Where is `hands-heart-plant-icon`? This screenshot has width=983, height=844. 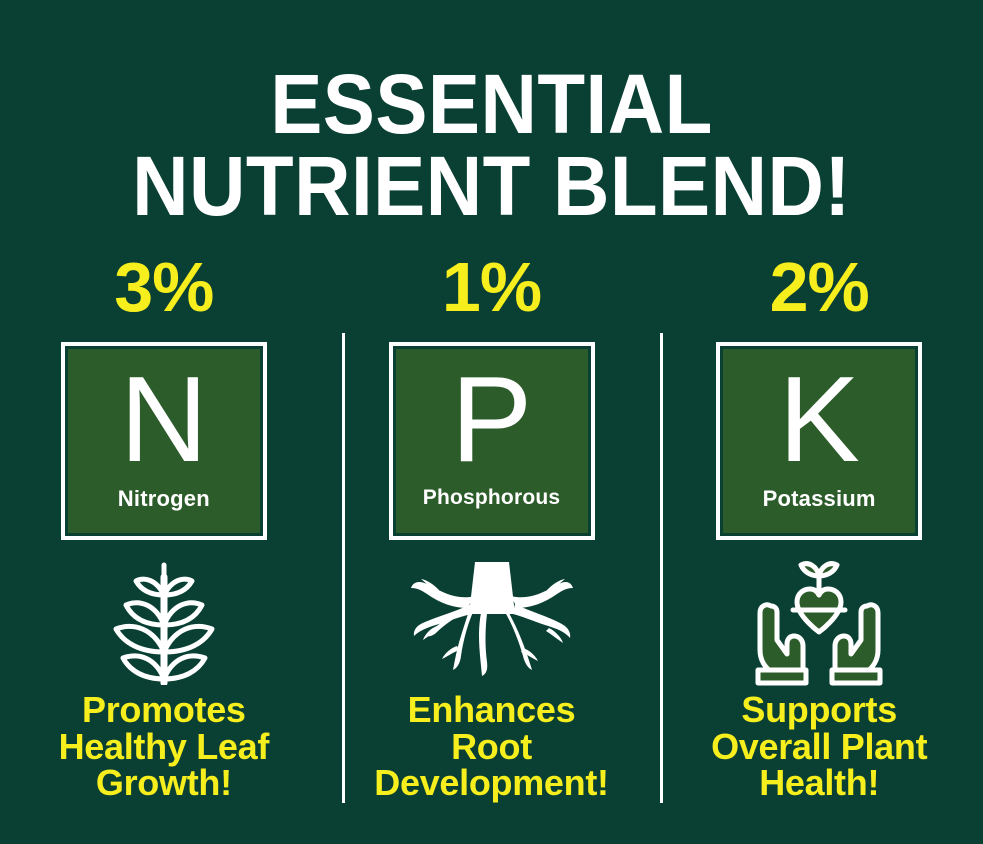
hands-heart-plant-icon is located at coordinates (819, 620).